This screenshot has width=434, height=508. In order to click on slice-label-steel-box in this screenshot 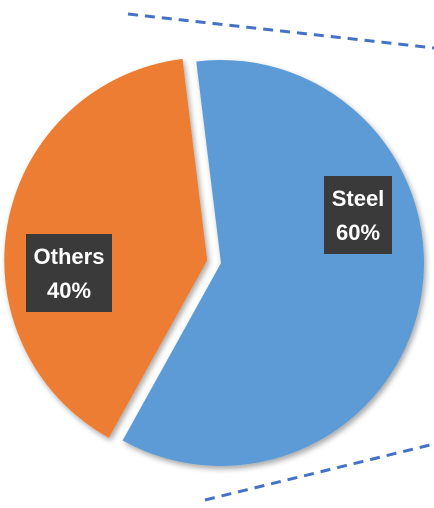, I will do `click(358, 215)`.